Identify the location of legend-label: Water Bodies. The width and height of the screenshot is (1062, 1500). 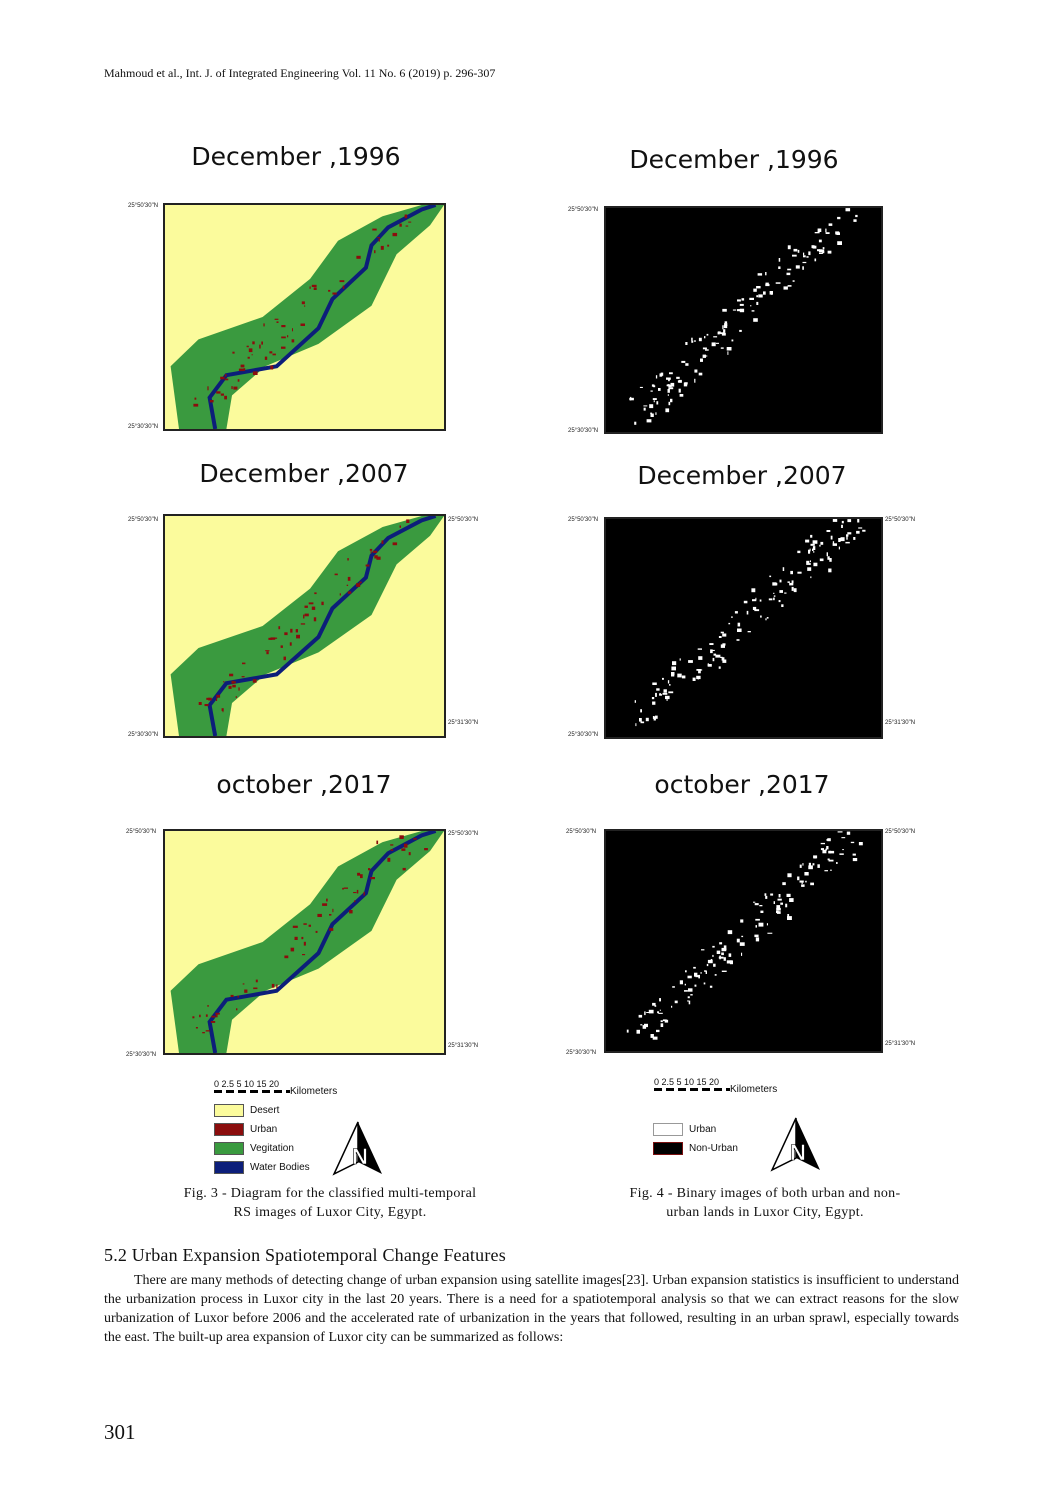
(280, 1167).